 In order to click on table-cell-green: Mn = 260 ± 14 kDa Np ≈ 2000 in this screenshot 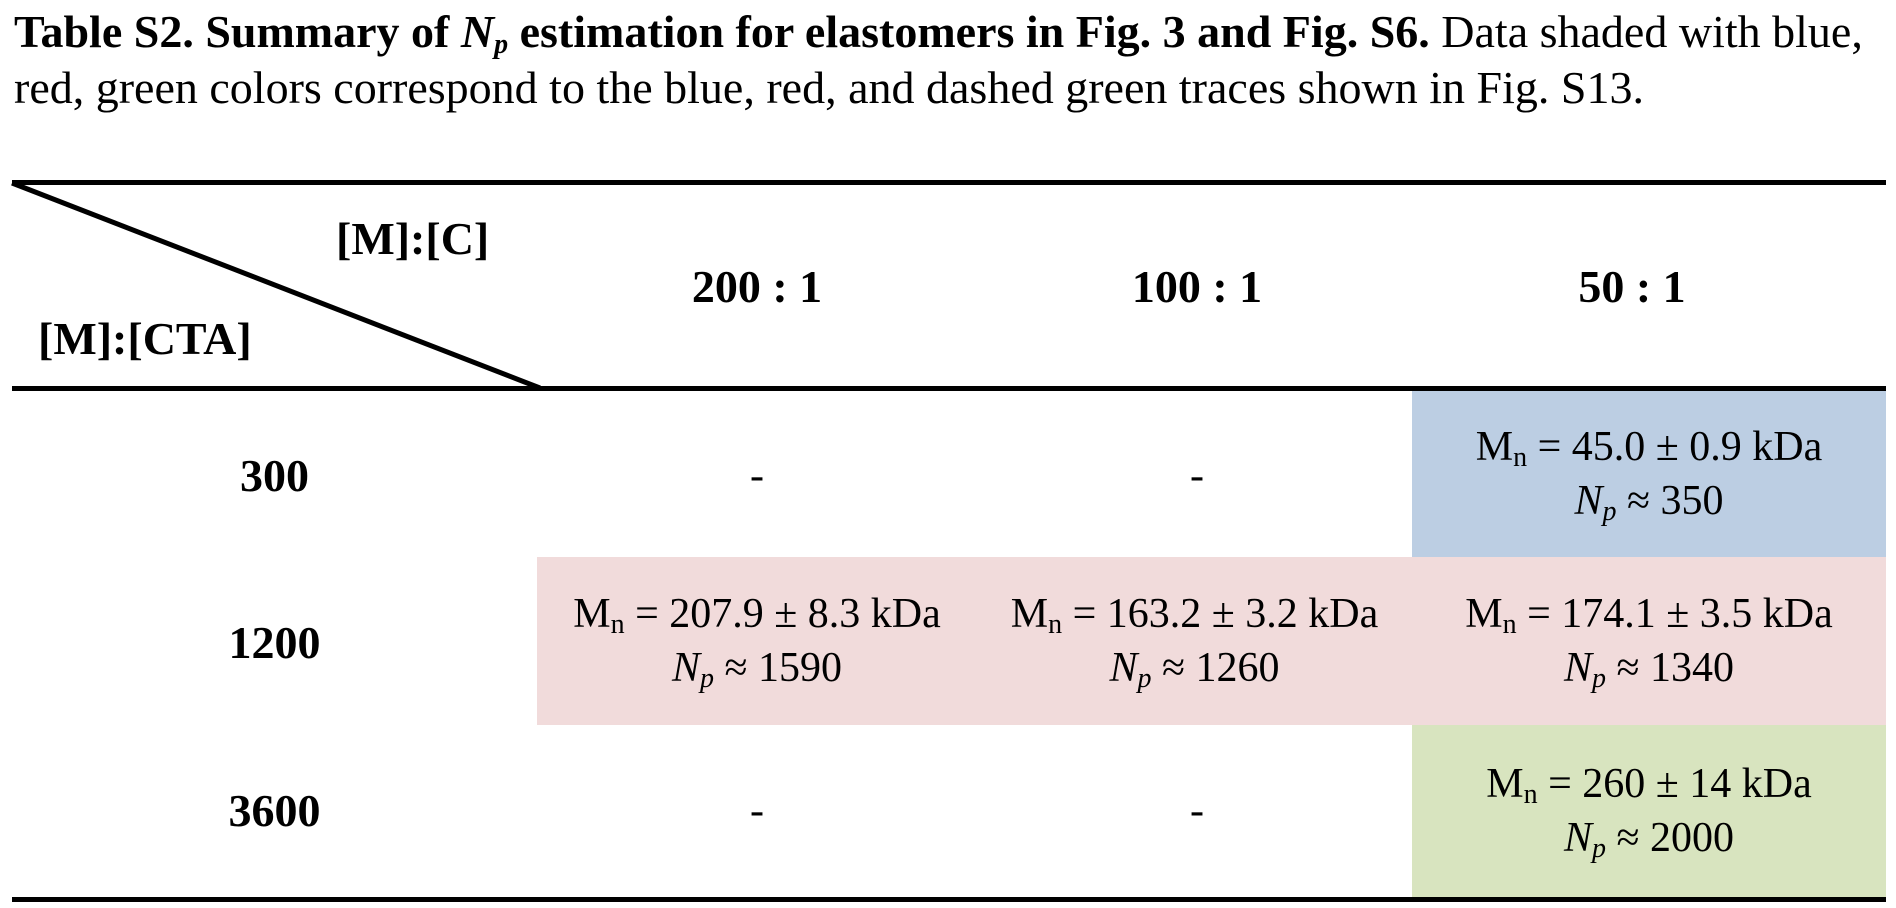, I will do `click(1649, 811)`.